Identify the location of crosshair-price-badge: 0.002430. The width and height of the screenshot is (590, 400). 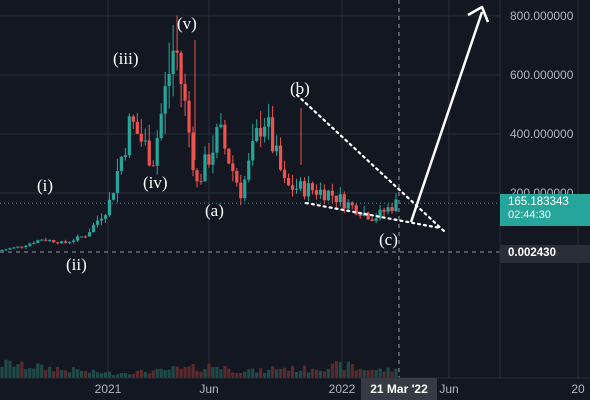
(545, 254).